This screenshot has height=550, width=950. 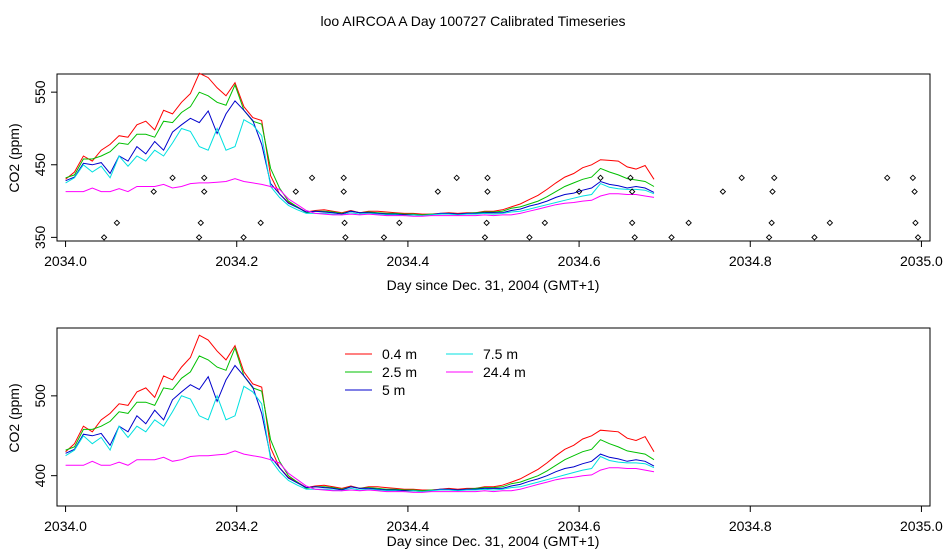 I want to click on legend-label: 2.5 m, so click(x=399, y=372).